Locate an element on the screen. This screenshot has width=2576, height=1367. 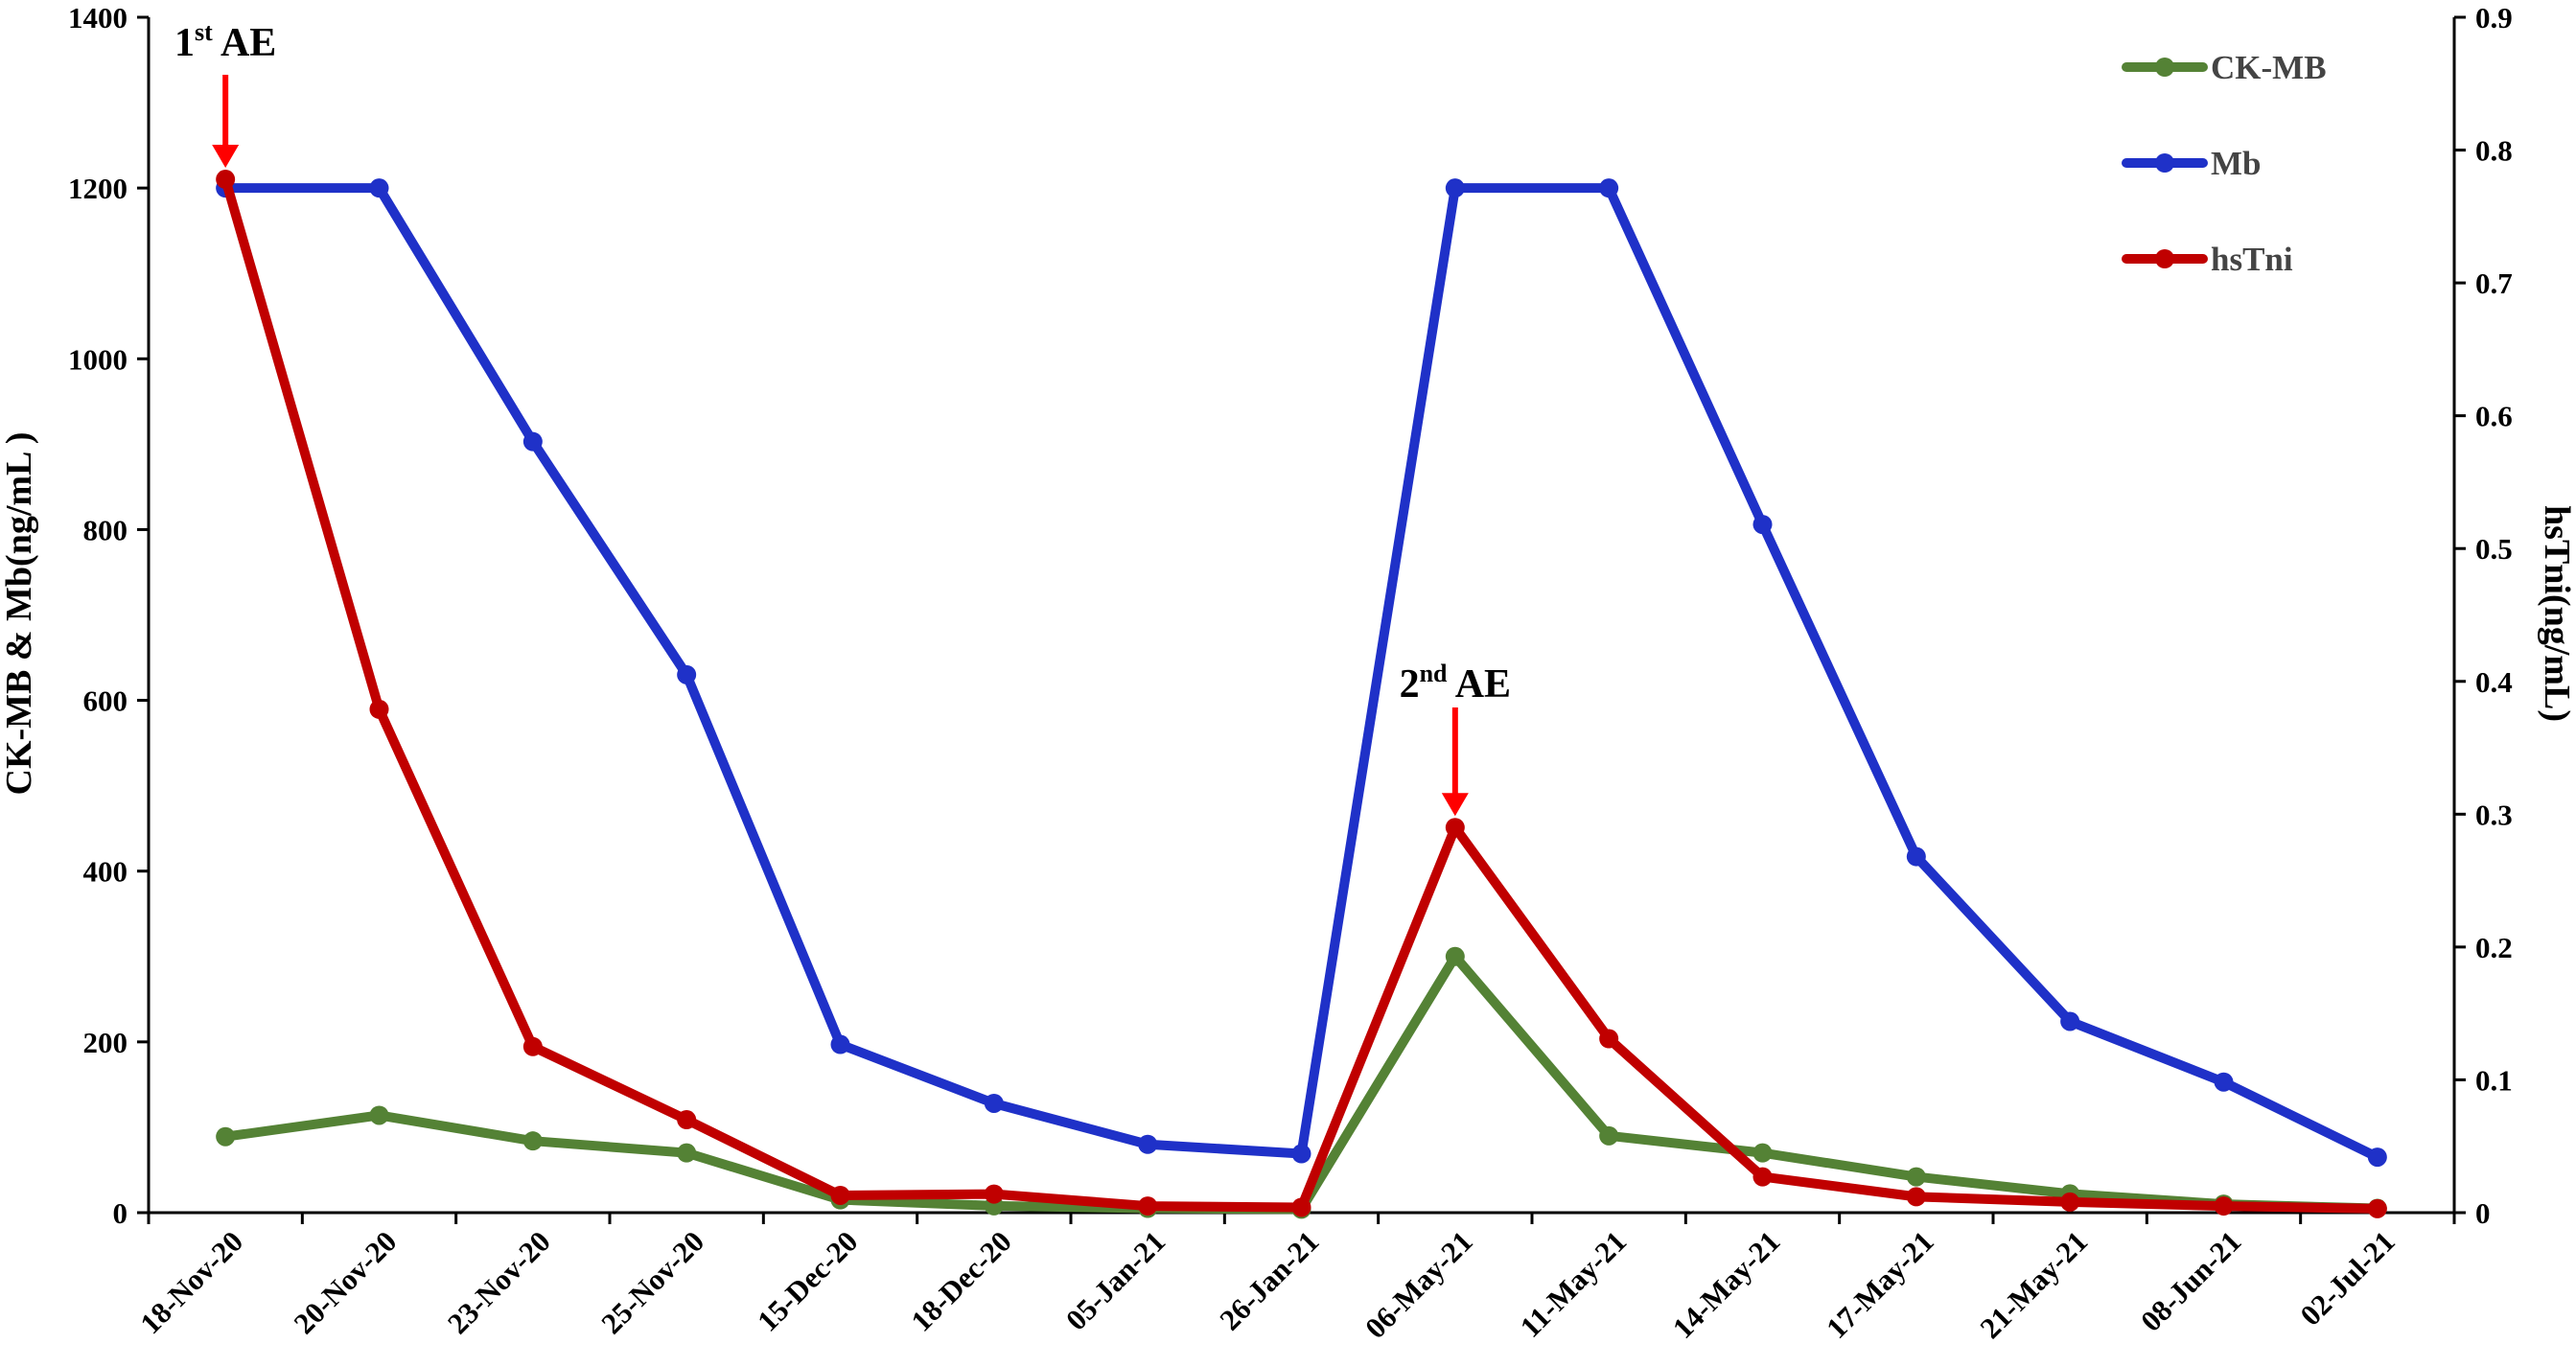
x-tick-label: 11-May-21 is located at coordinates (1574, 1284).